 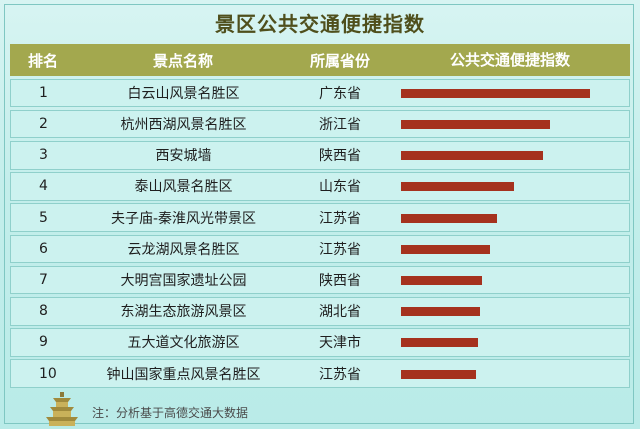 I want to click on table-row: 2 杭州西湖风景名胜区 浙江省, so click(x=320, y=124).